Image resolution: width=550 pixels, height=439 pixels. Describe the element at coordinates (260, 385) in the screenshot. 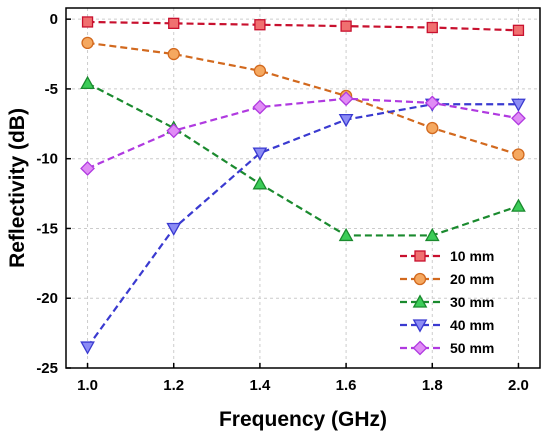

I see `x-tick-label: 1.4` at that location.